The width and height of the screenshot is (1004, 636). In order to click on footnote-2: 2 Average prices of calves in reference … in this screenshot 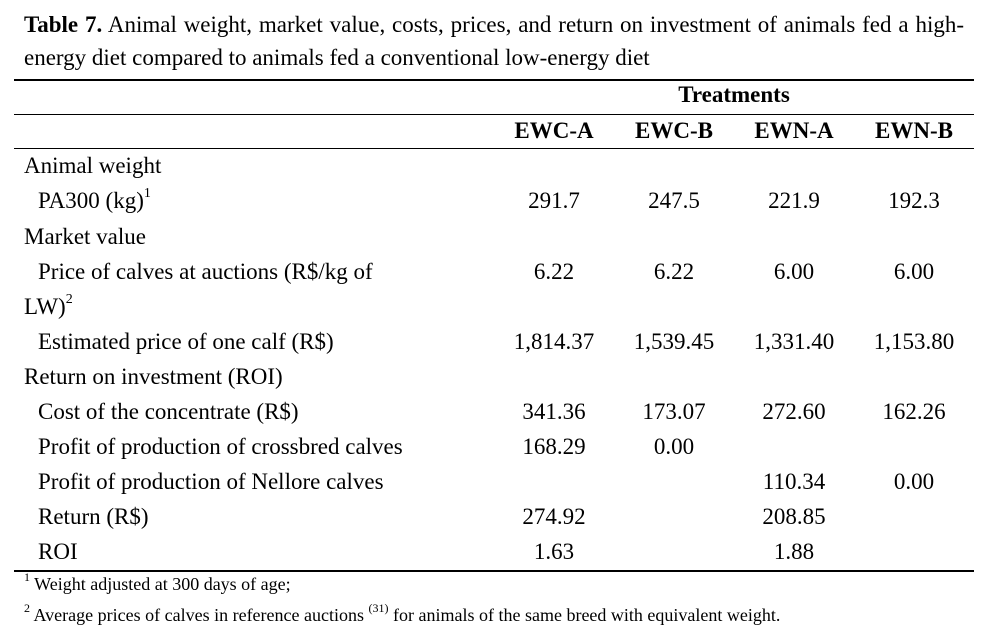, I will do `click(402, 613)`.